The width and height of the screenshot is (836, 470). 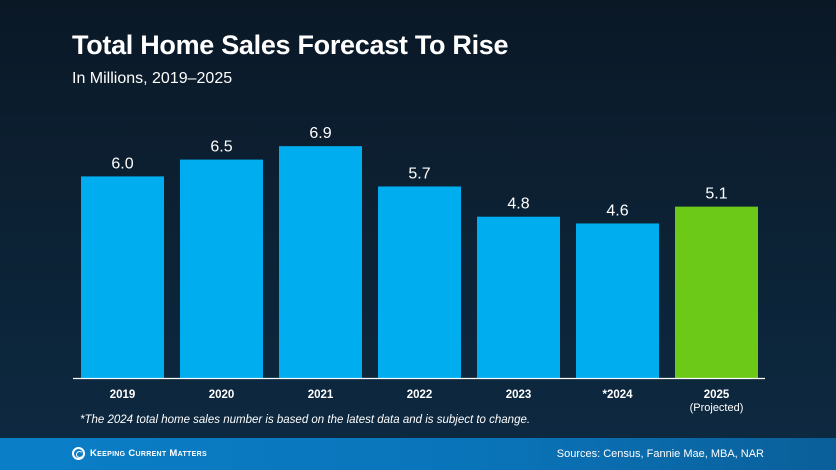 What do you see at coordinates (717, 395) in the screenshot?
I see `x-tick-label: 2025` at bounding box center [717, 395].